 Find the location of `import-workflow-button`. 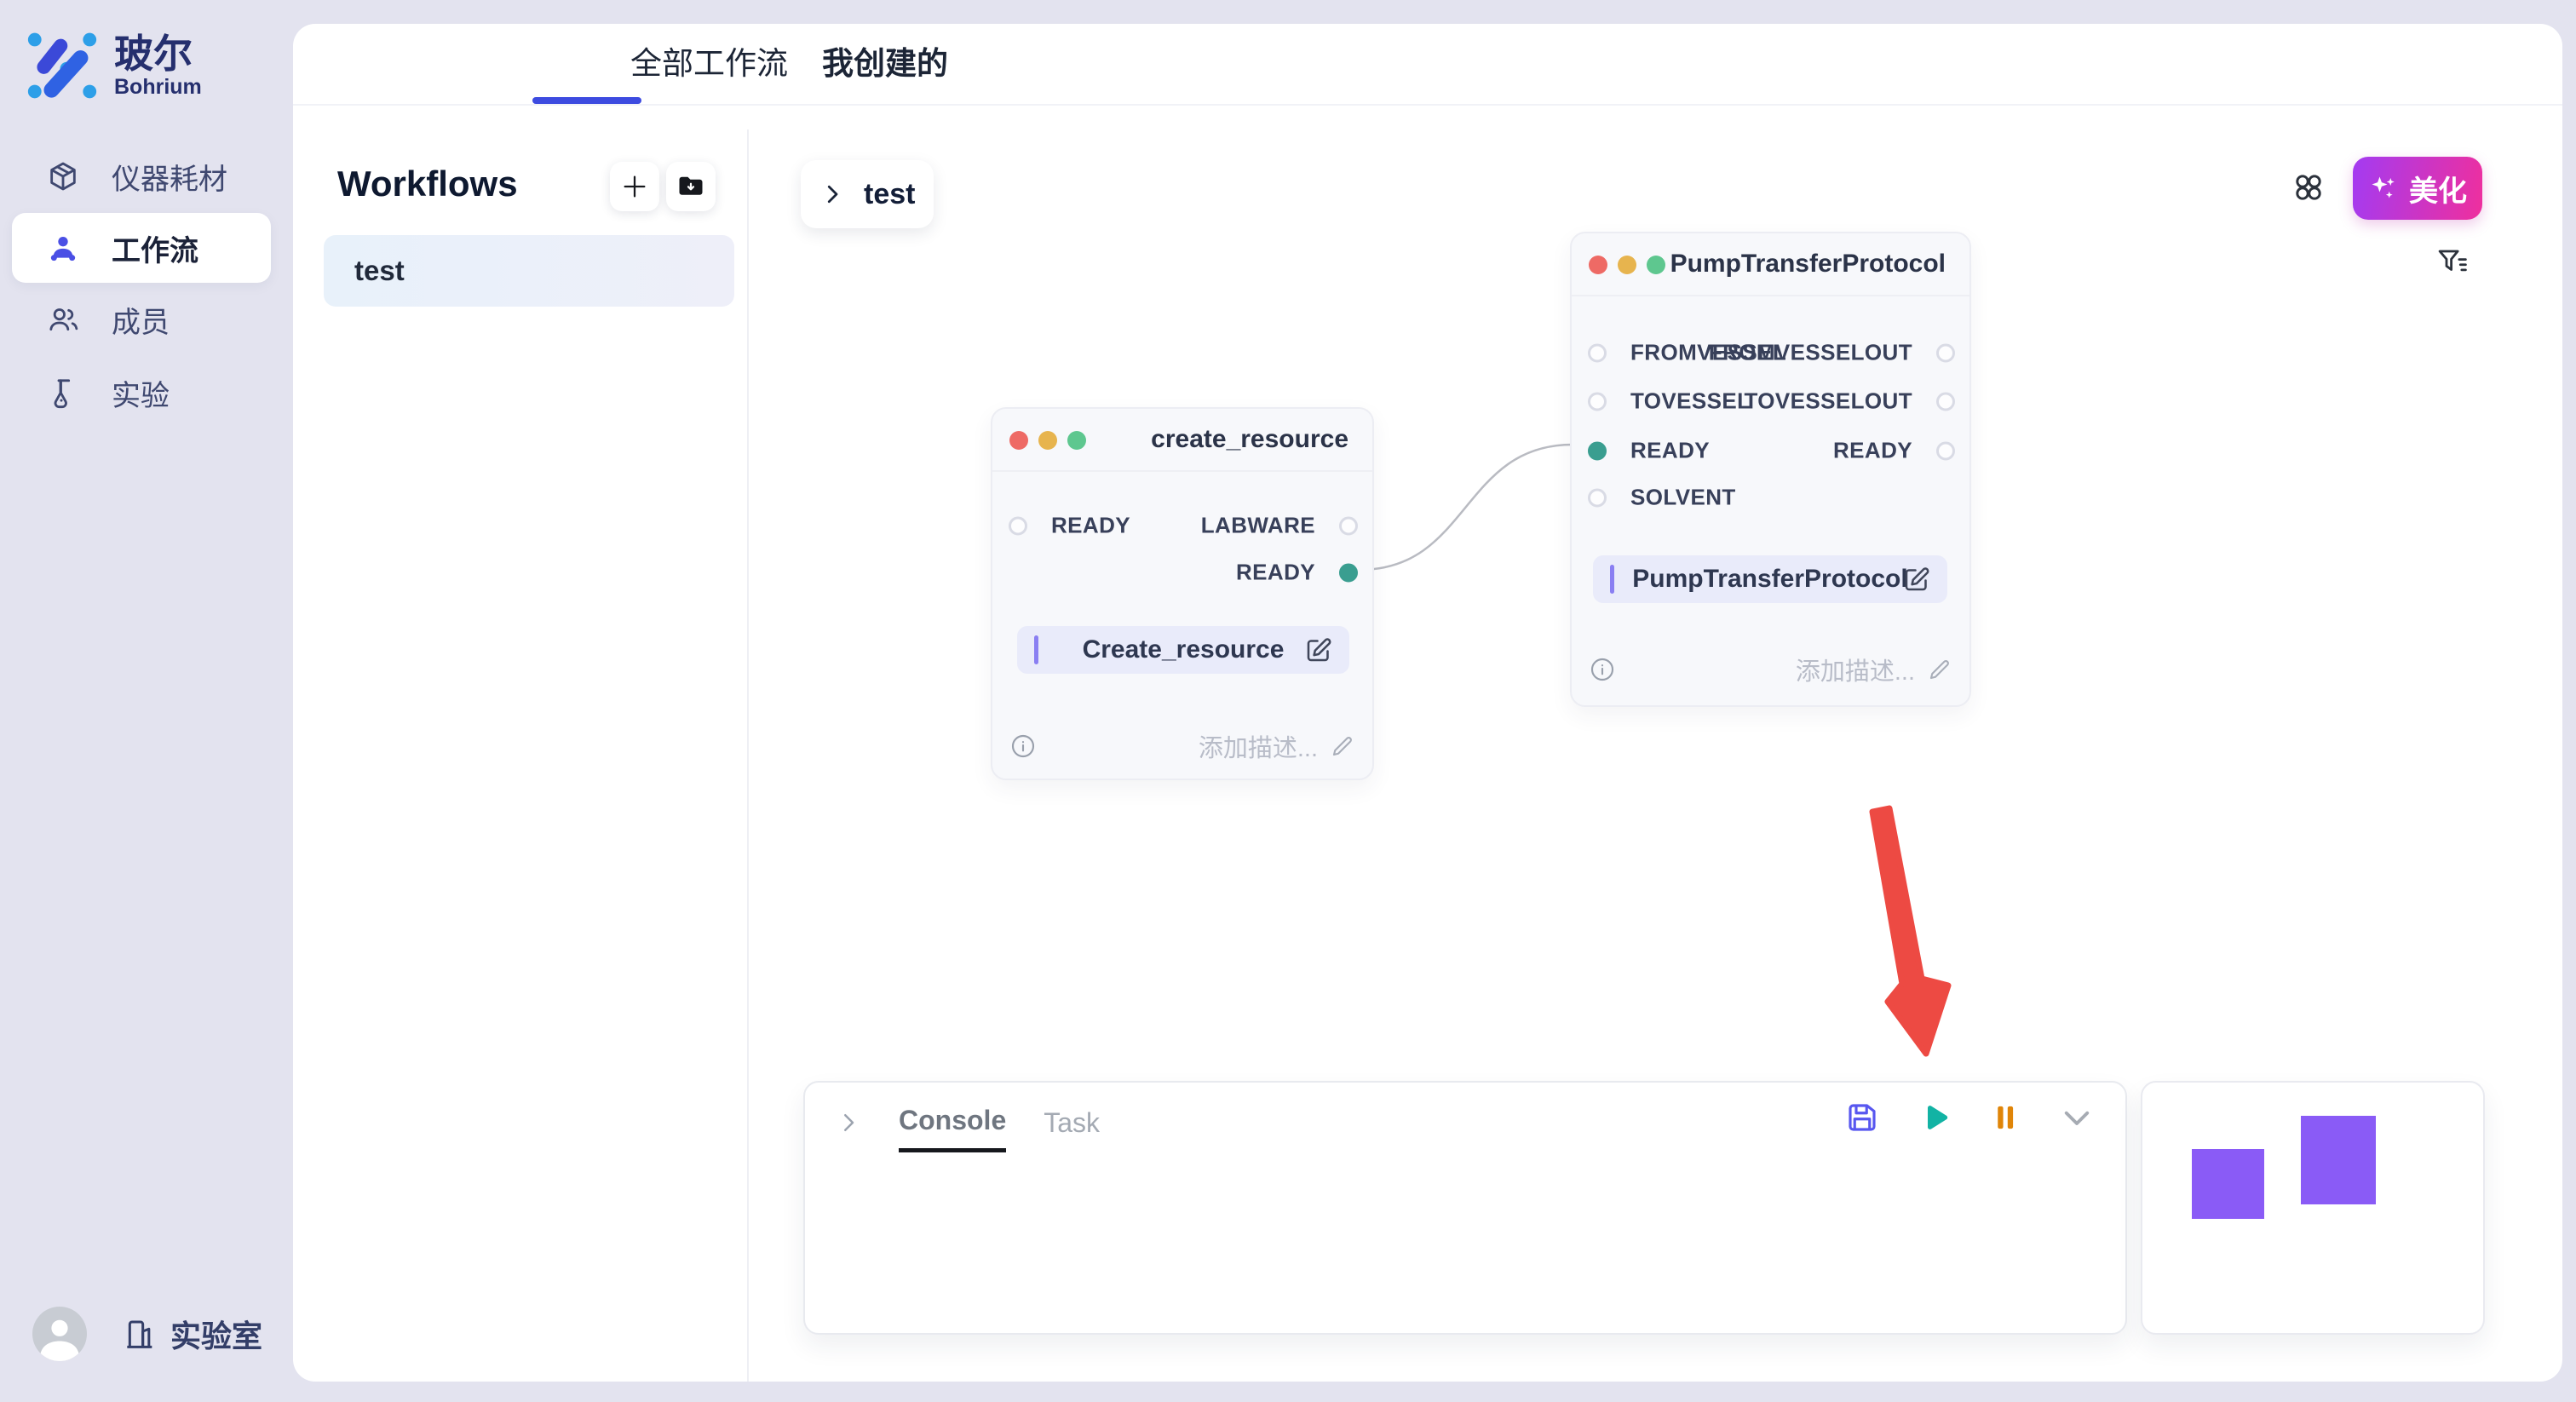

import-workflow-button is located at coordinates (691, 186).